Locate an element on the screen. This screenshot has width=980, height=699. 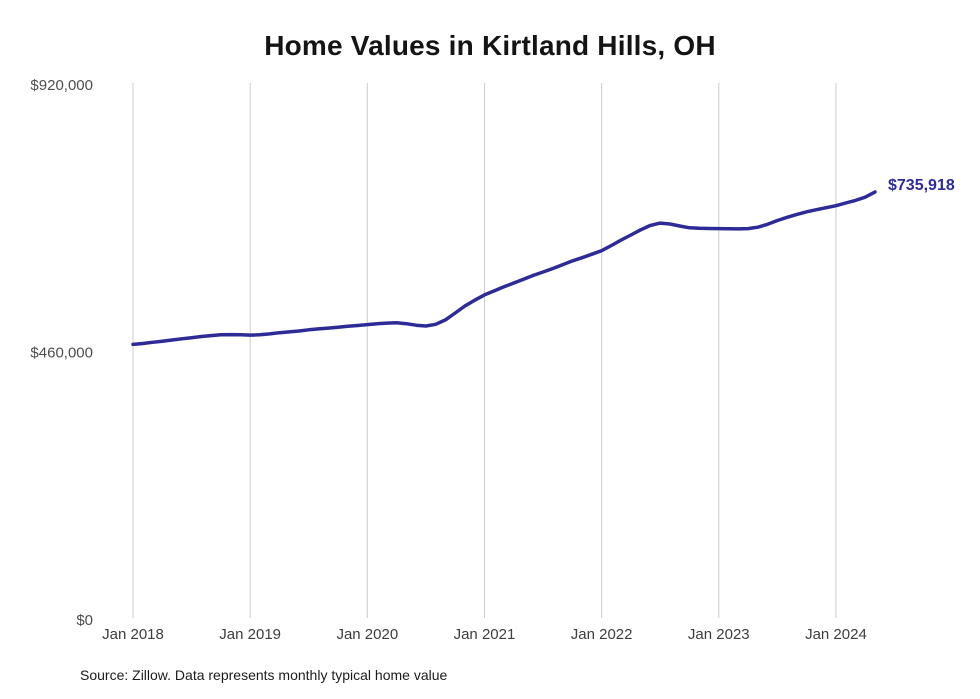
x-axis-label: Jan 2021 is located at coordinates (485, 634).